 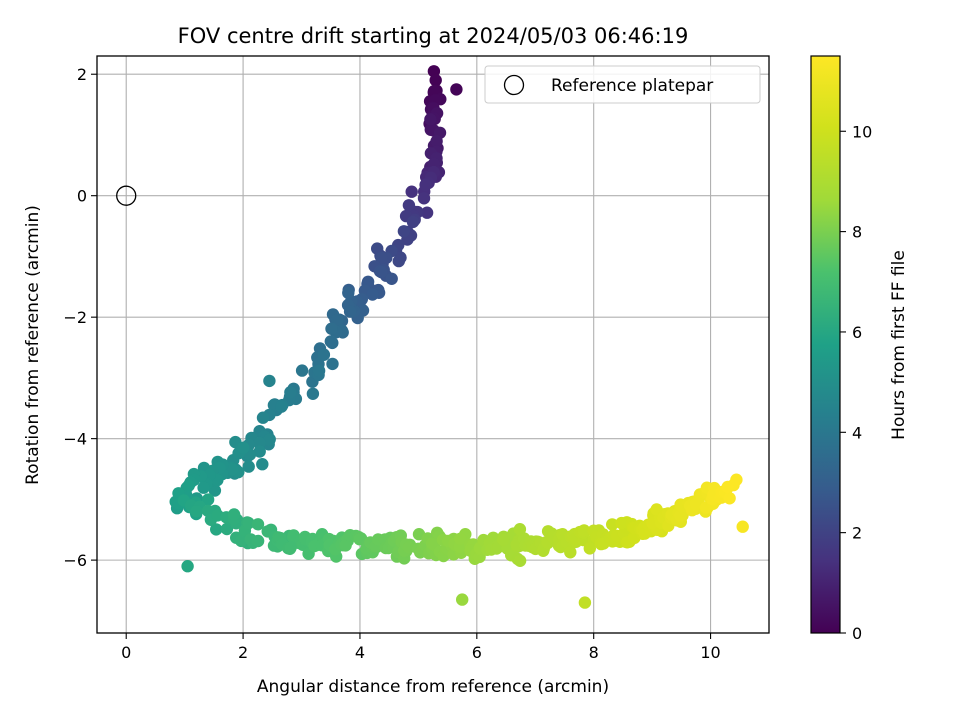 What do you see at coordinates (857, 533) in the screenshot?
I see `colorbar-tick-label: 2` at bounding box center [857, 533].